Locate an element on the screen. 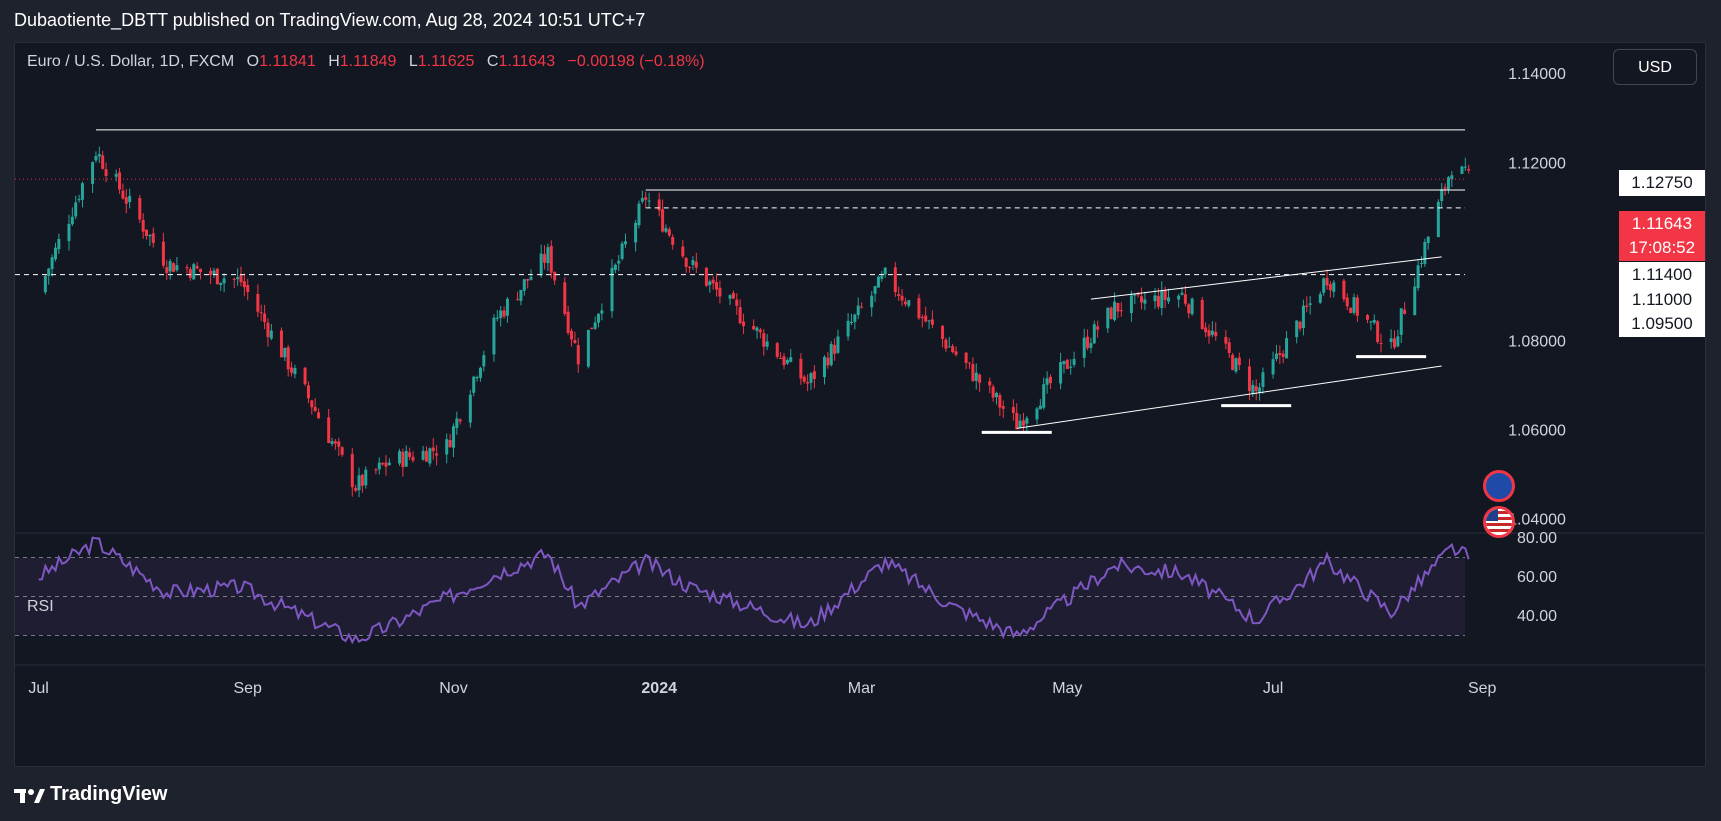 The height and width of the screenshot is (821, 1721). tradingview-logo-icon is located at coordinates (30, 796).